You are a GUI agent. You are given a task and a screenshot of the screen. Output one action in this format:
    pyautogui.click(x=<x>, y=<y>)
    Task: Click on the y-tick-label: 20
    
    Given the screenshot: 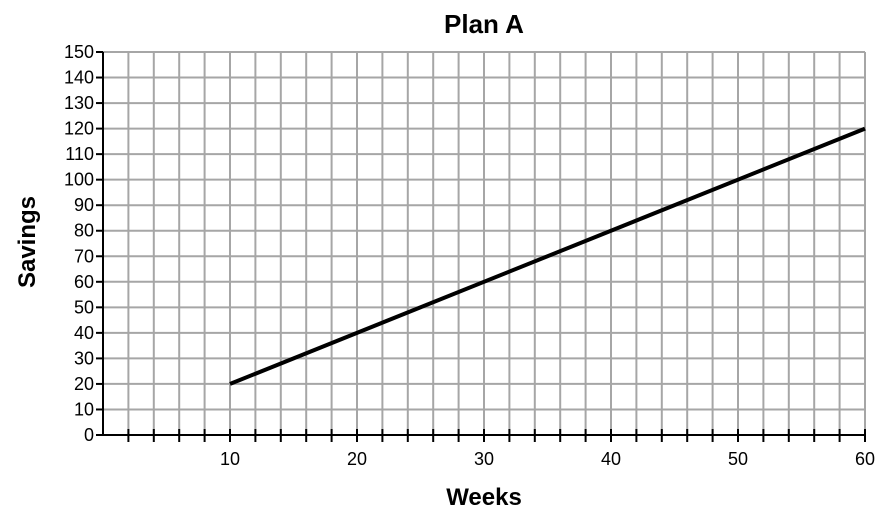 What is the action you would take?
    pyautogui.click(x=84, y=384)
    